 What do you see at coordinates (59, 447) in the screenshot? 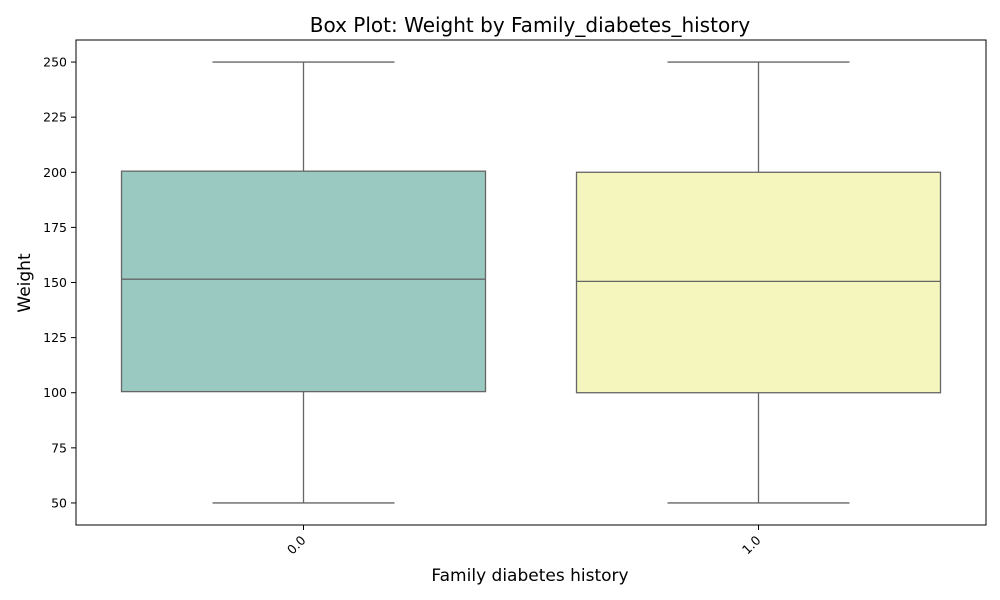
I see `y-tick-label: 75` at bounding box center [59, 447].